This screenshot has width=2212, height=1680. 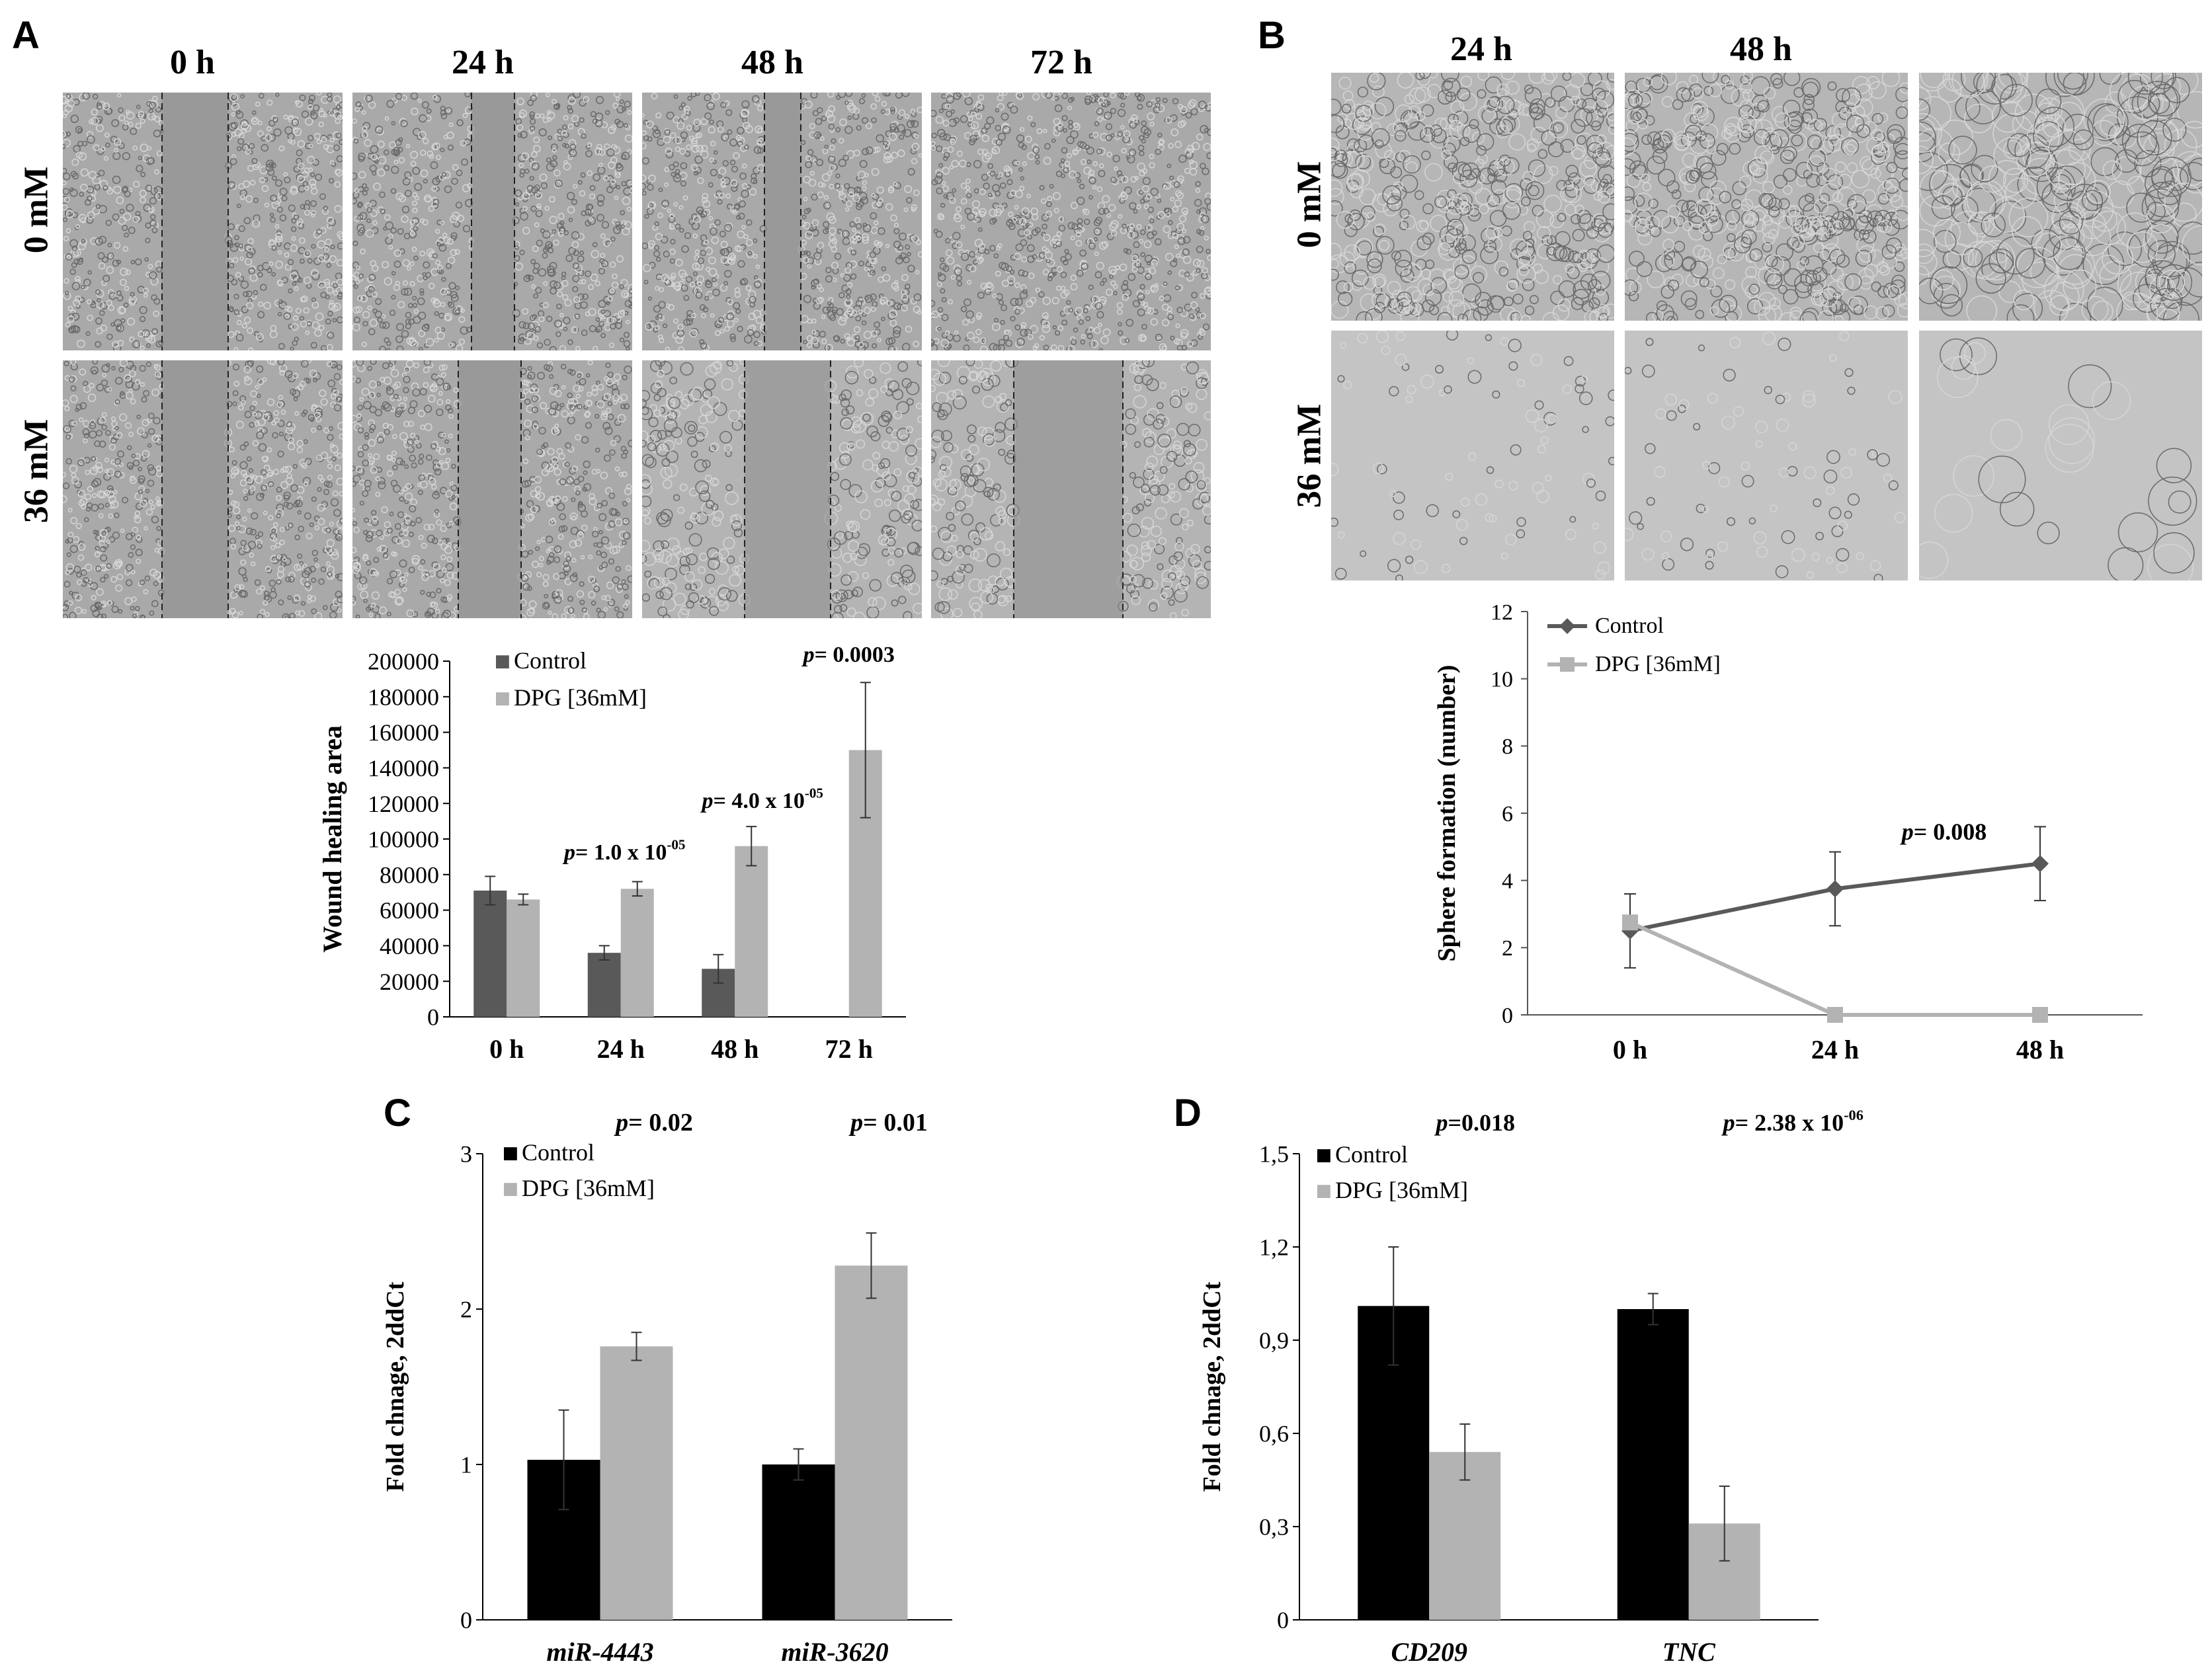 What do you see at coordinates (1309, 455) in the screenshot?
I see `panel-b-row-label-1: 36 mM` at bounding box center [1309, 455].